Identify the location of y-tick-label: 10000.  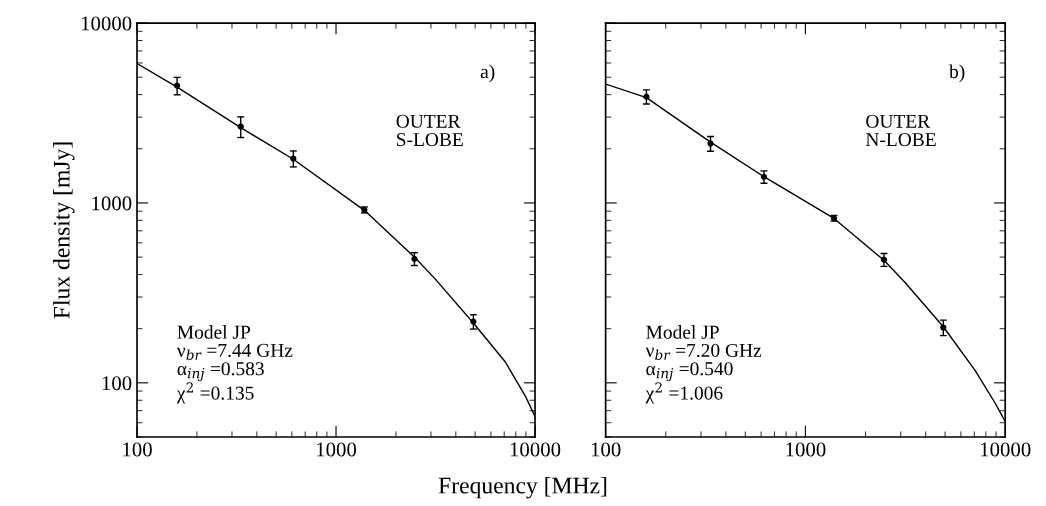
(106, 23).